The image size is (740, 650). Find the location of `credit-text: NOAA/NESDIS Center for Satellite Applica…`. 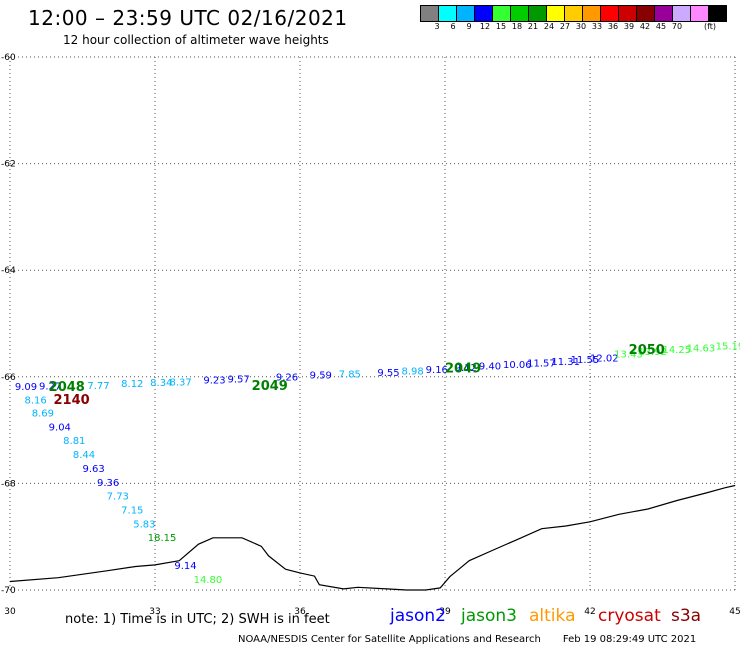

credit-text: NOAA/NESDIS Center for Satellite Applica… is located at coordinates (389, 639).